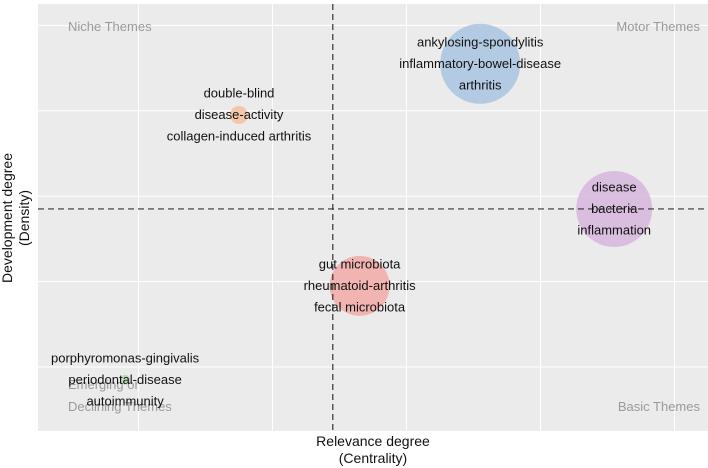  Describe the element at coordinates (125, 357) in the screenshot. I see `cluster-label-c5-1: porphyromonas-gingivalis` at that location.